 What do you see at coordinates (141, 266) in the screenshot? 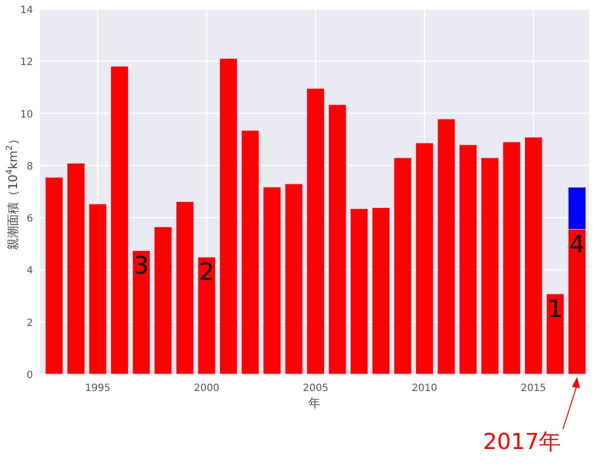
I see `annotation: 3` at bounding box center [141, 266].